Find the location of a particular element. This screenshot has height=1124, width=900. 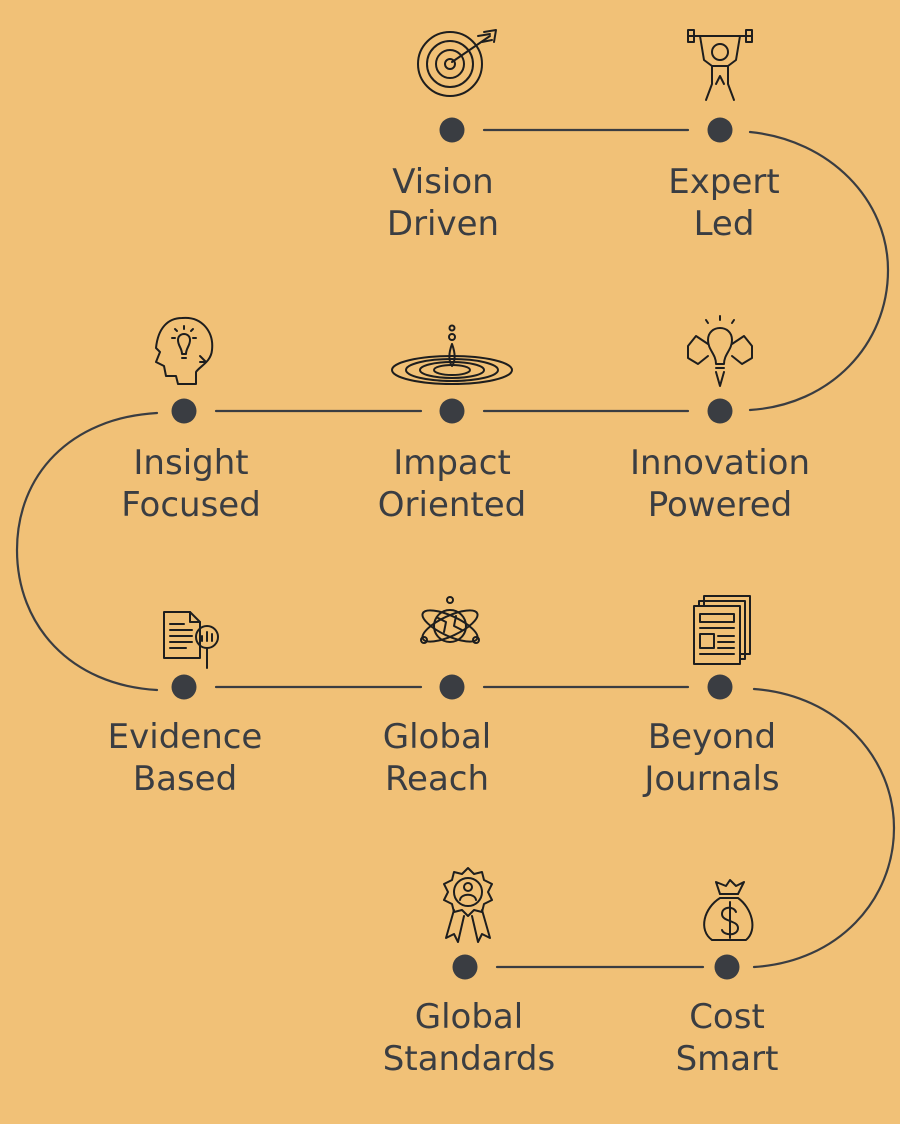

curve-insight-evidence is located at coordinates (87, 551).